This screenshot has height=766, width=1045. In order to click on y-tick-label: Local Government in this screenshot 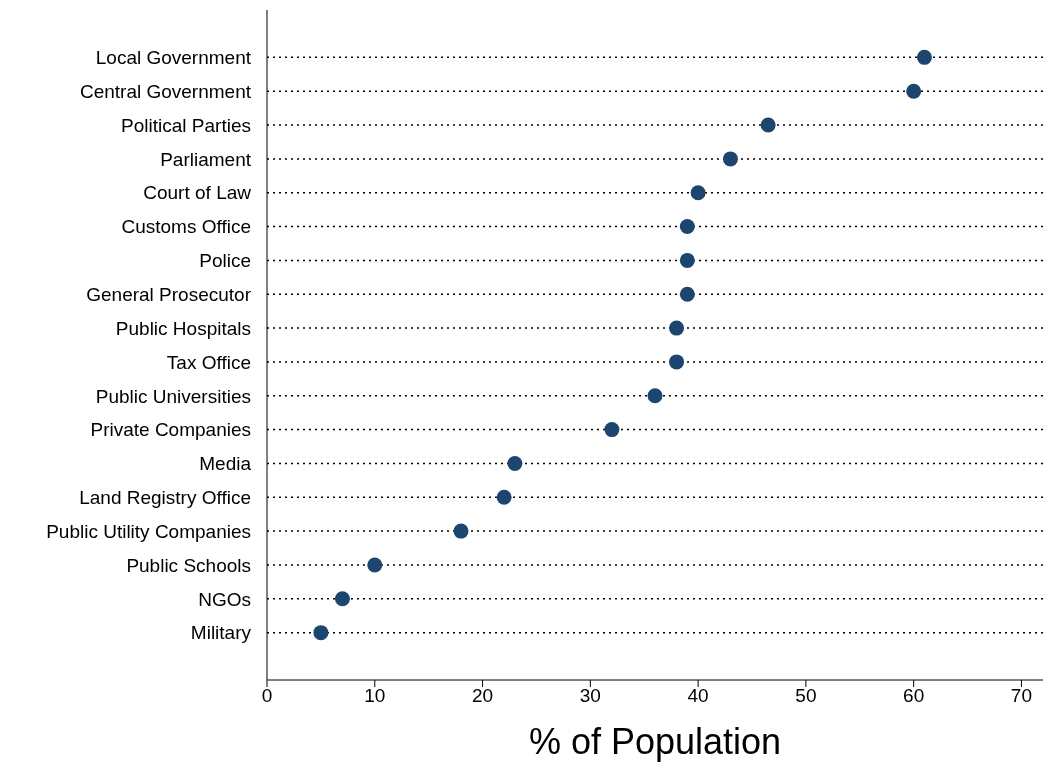, I will do `click(173, 58)`.